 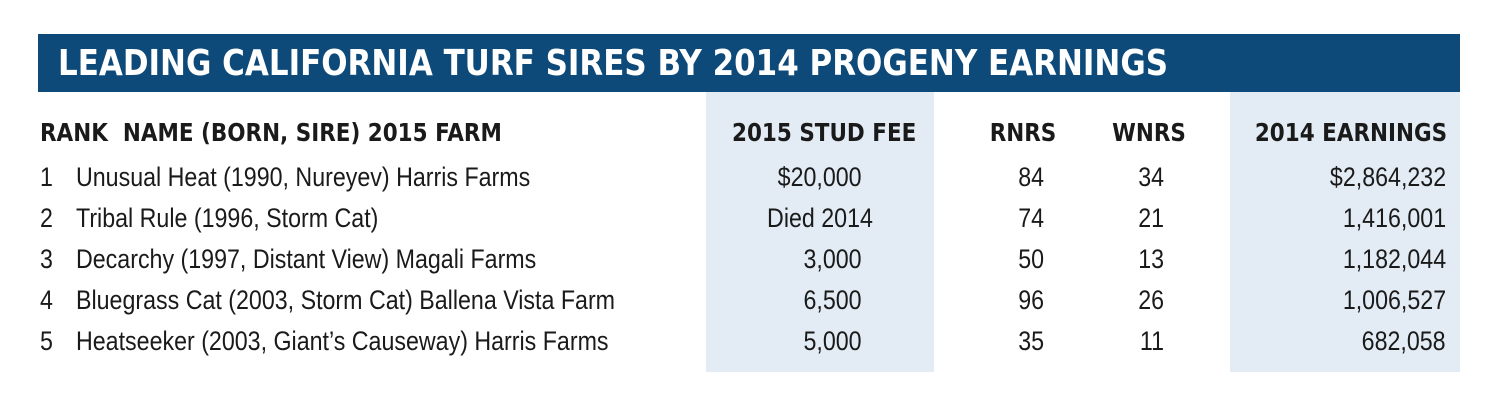 What do you see at coordinates (1387, 177) in the screenshot?
I see `earnings-cell: $2,864,232` at bounding box center [1387, 177].